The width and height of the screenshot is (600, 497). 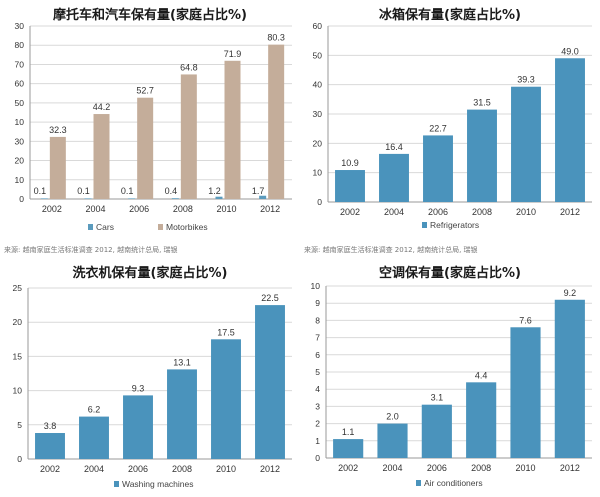 I want to click on data-label: 17.5, so click(x=226, y=332).